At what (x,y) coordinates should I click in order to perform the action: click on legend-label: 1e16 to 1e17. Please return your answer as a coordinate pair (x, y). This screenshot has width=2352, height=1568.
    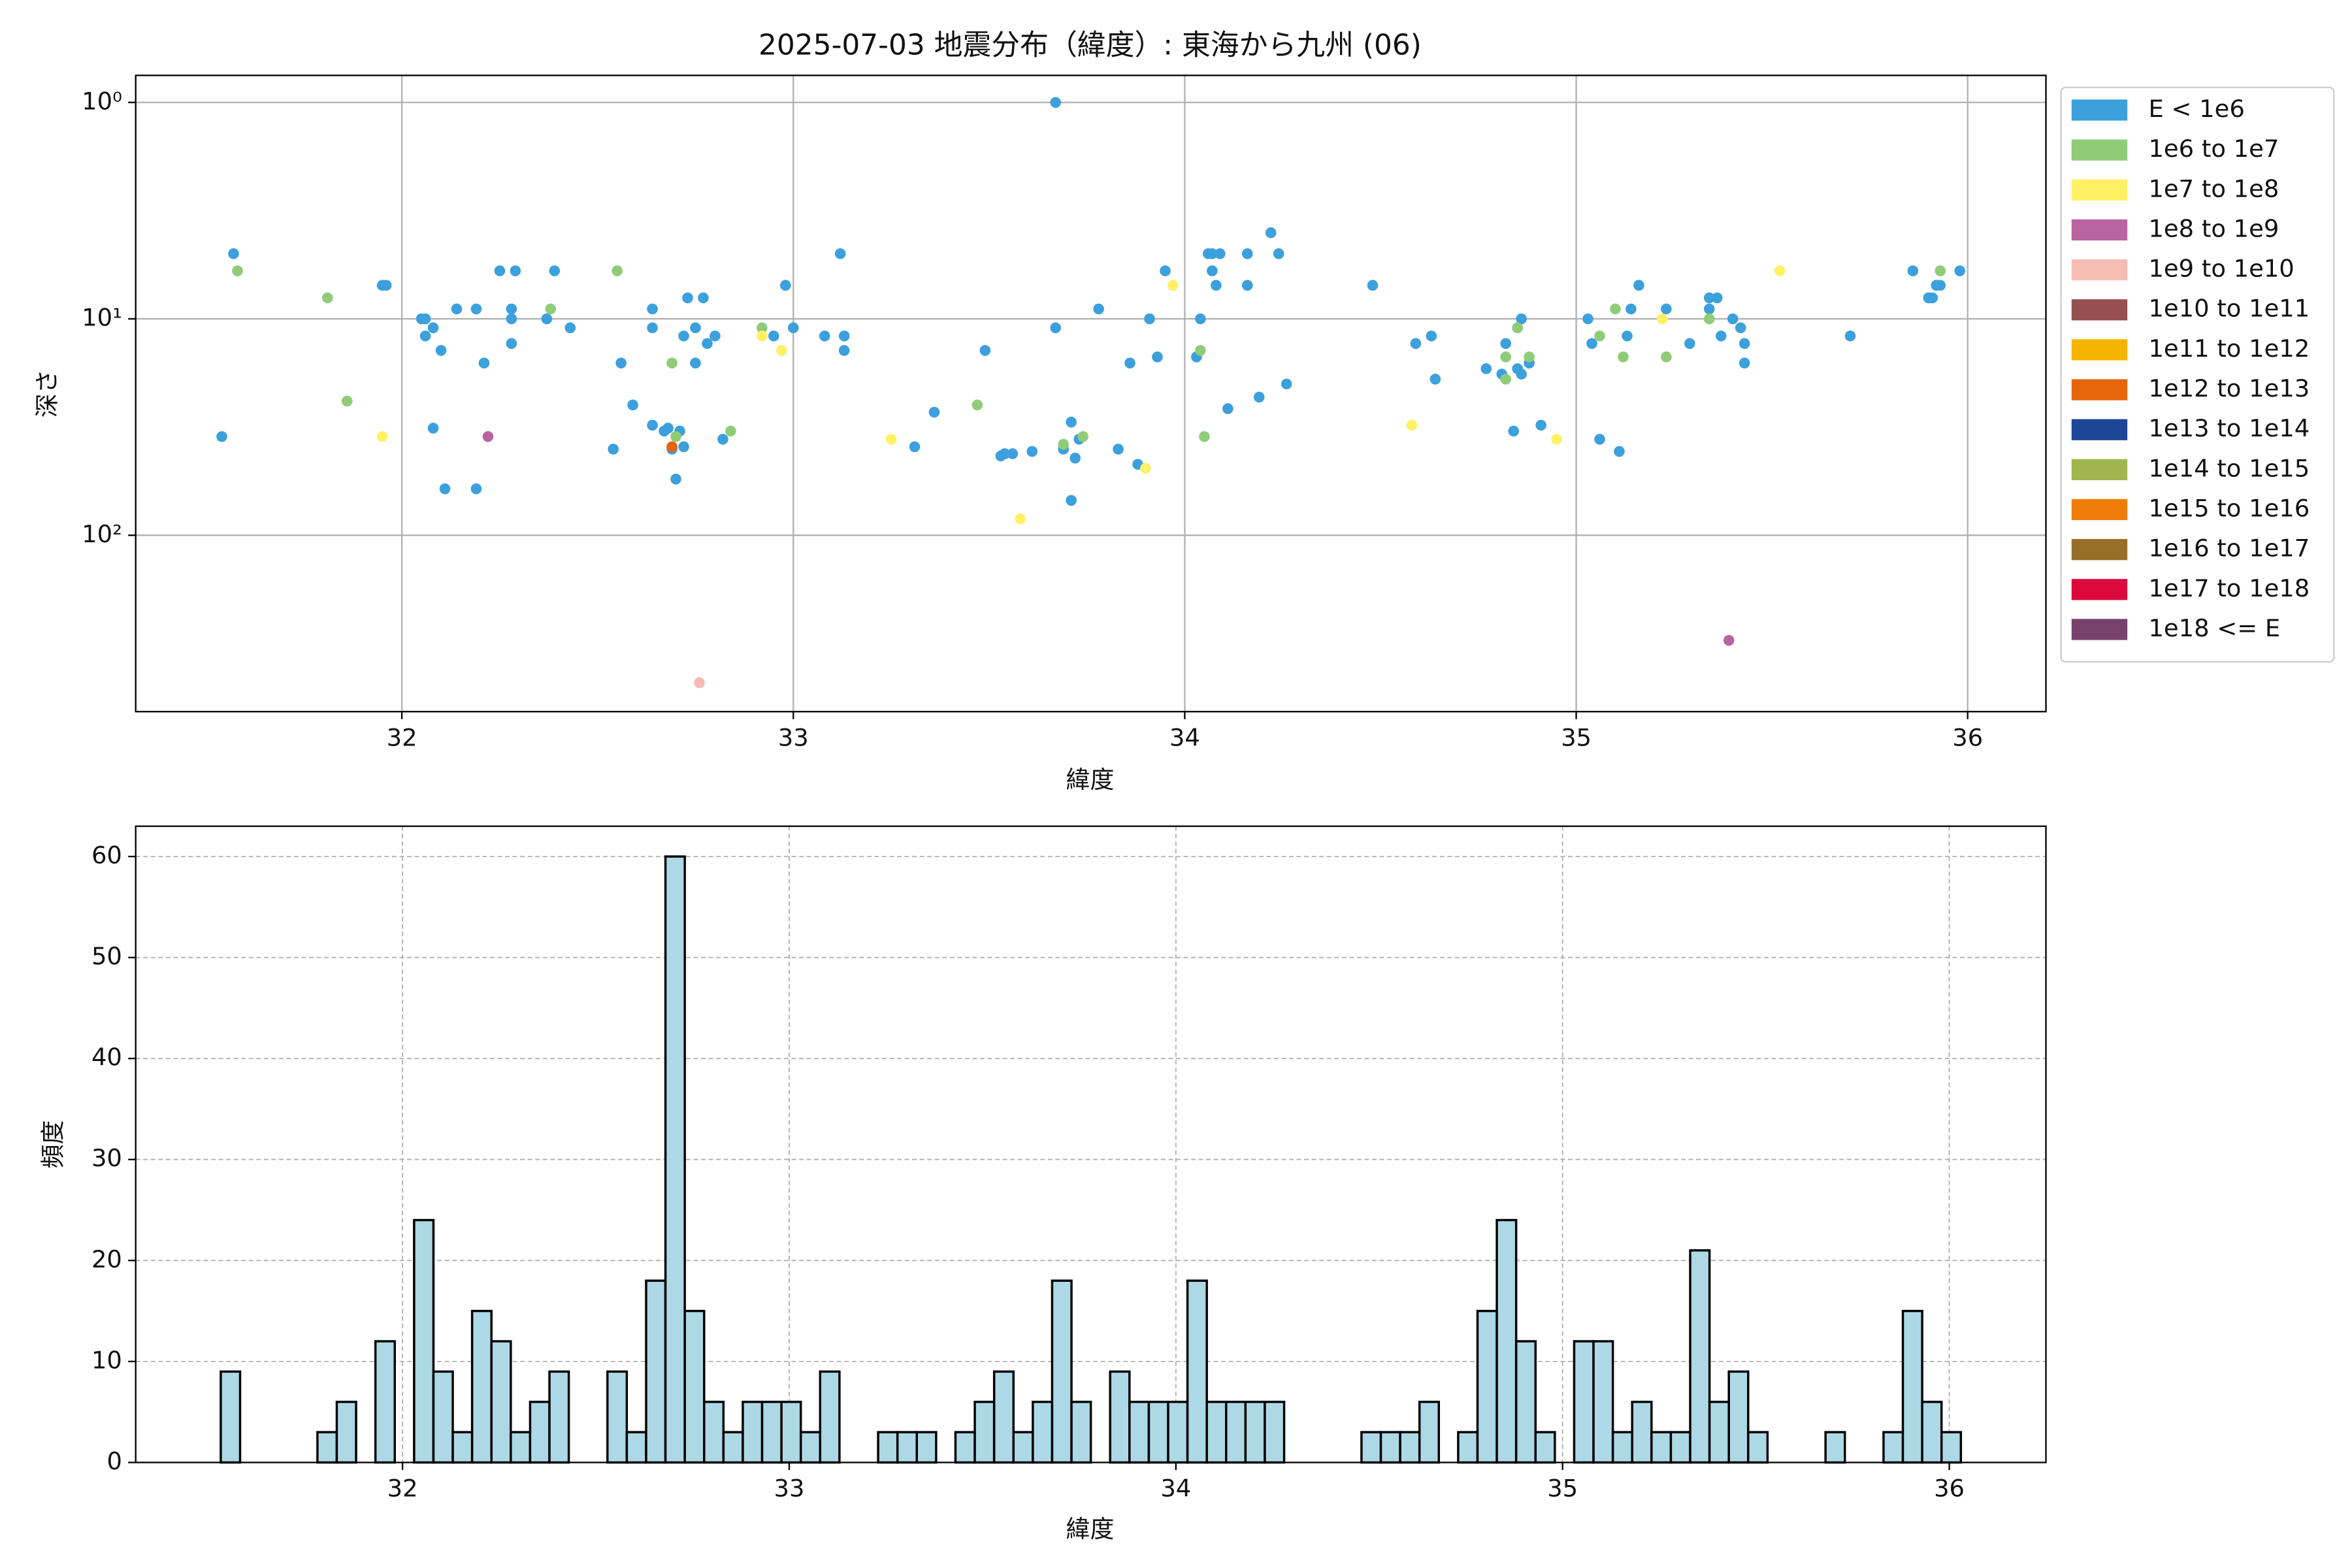
    Looking at the image, I should click on (2229, 548).